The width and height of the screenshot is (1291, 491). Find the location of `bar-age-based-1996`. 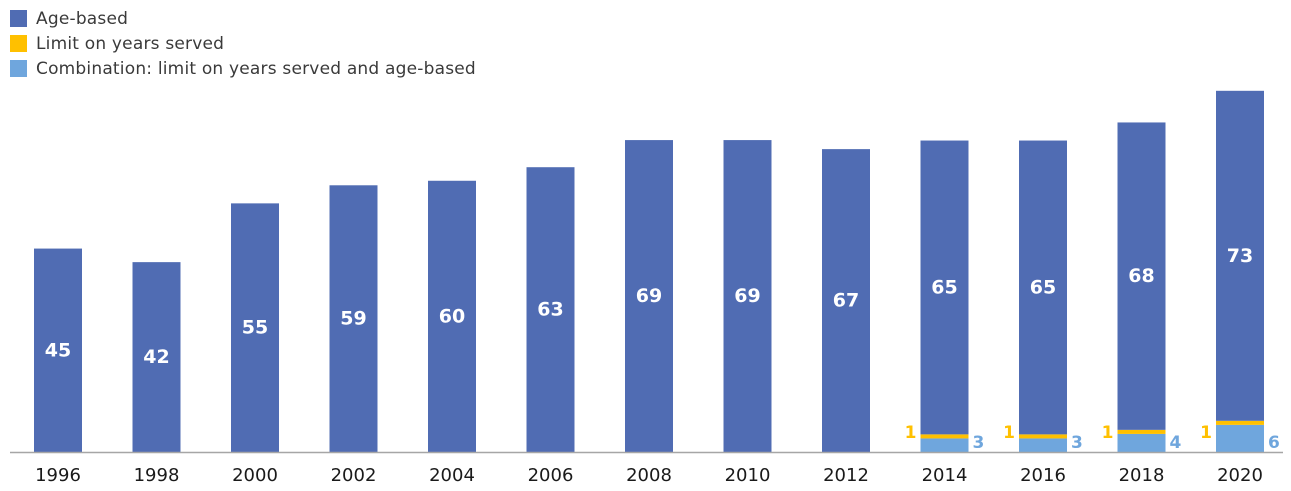

bar-age-based-1996 is located at coordinates (58, 350).